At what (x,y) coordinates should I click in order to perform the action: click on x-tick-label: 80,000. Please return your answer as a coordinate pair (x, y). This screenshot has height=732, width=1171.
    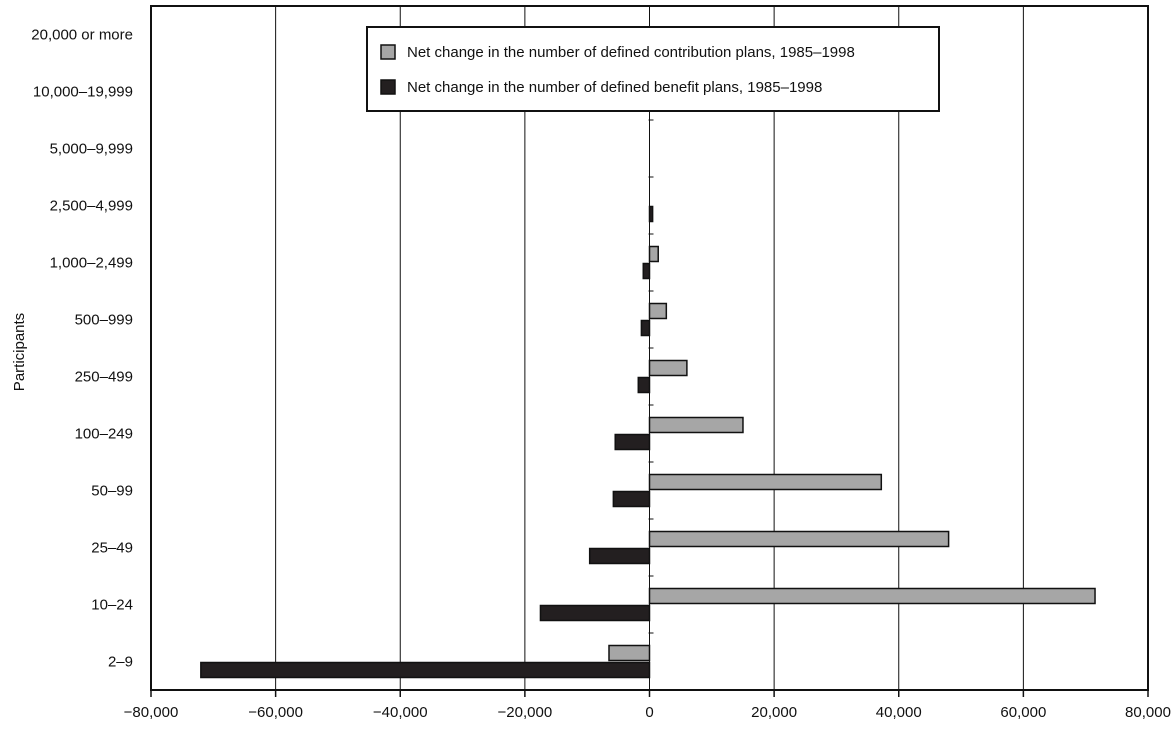
    Looking at the image, I should click on (1148, 712).